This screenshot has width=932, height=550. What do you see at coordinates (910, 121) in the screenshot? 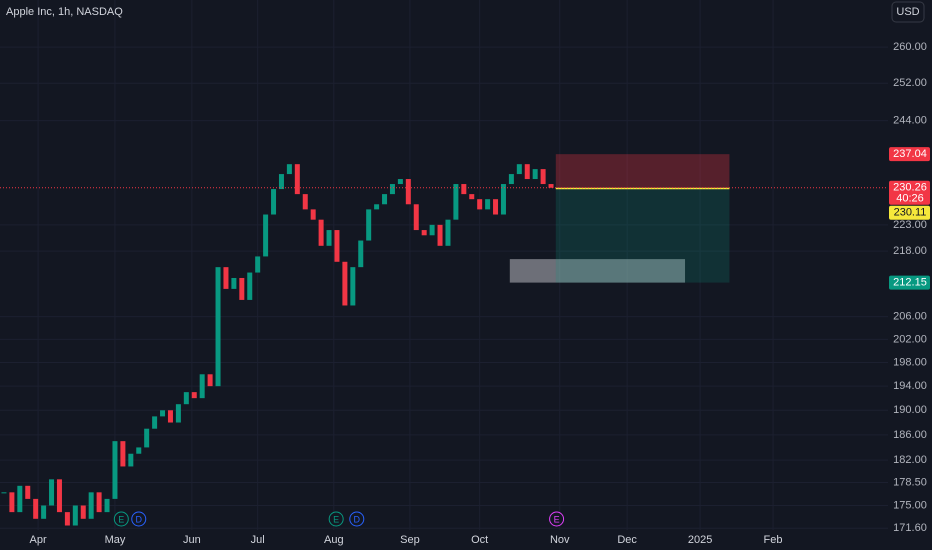
I see `y-tick-label: 244.00` at bounding box center [910, 121].